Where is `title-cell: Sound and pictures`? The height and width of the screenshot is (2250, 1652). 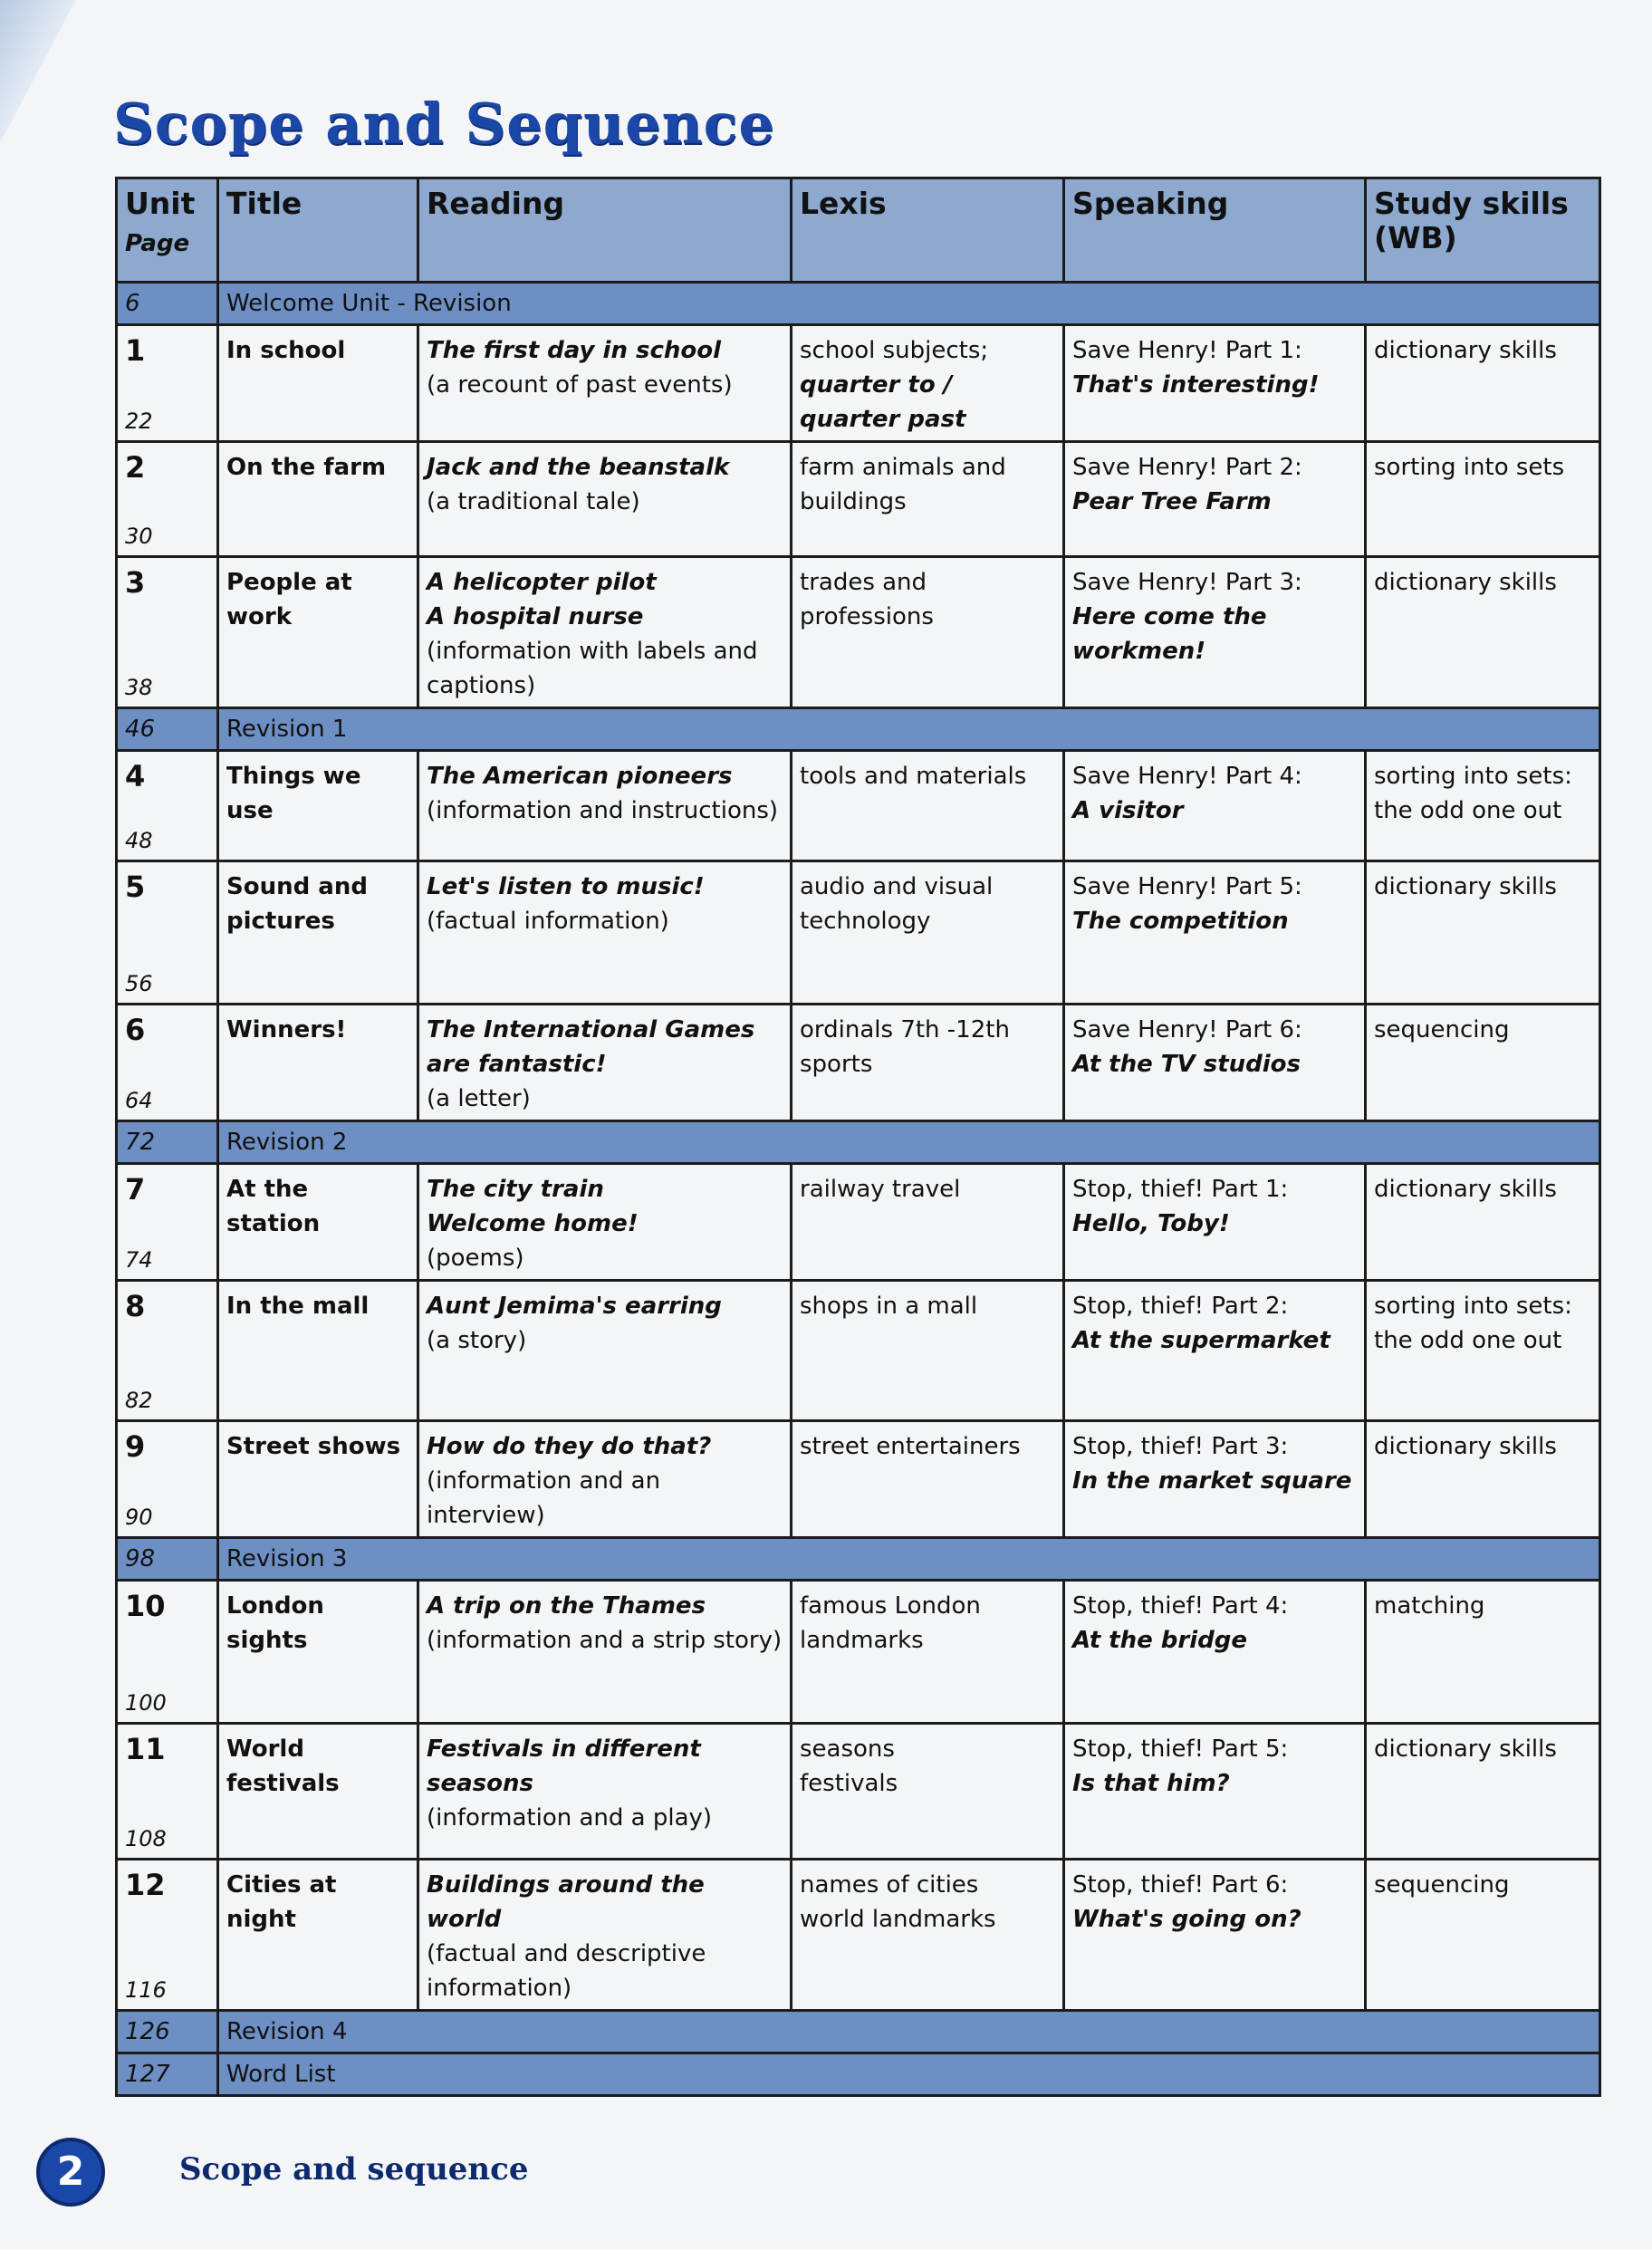
title-cell: Sound and pictures is located at coordinates (317, 932).